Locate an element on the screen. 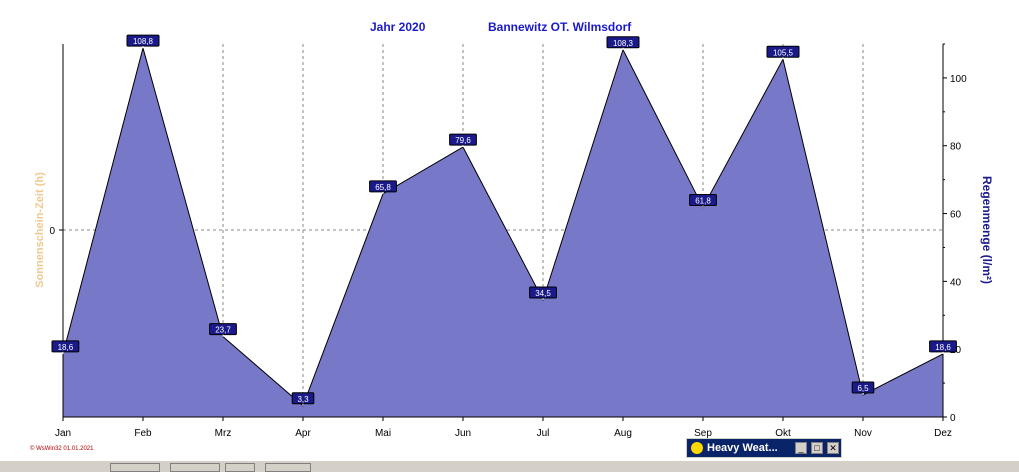 The image size is (1019, 472). y-right-tick-label: 40 is located at coordinates (956, 282).